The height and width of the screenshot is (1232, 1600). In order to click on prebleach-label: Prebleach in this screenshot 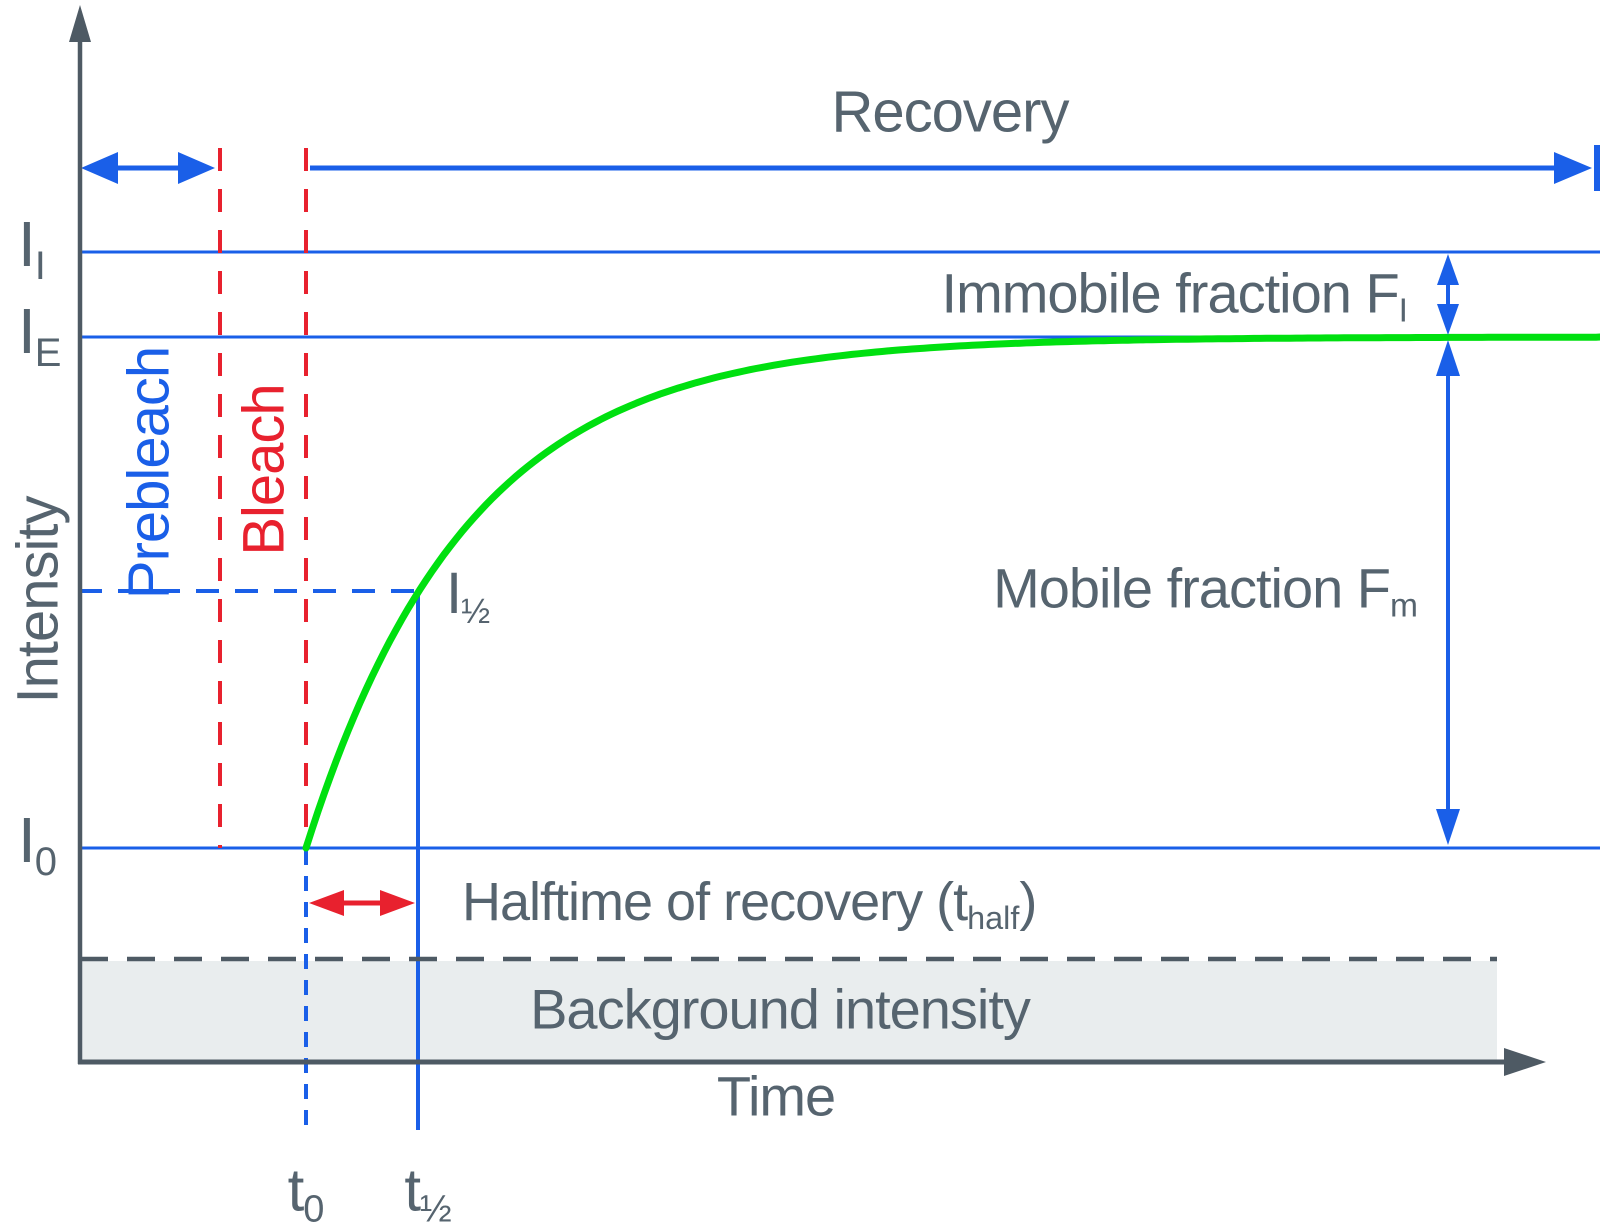, I will do `click(149, 473)`.